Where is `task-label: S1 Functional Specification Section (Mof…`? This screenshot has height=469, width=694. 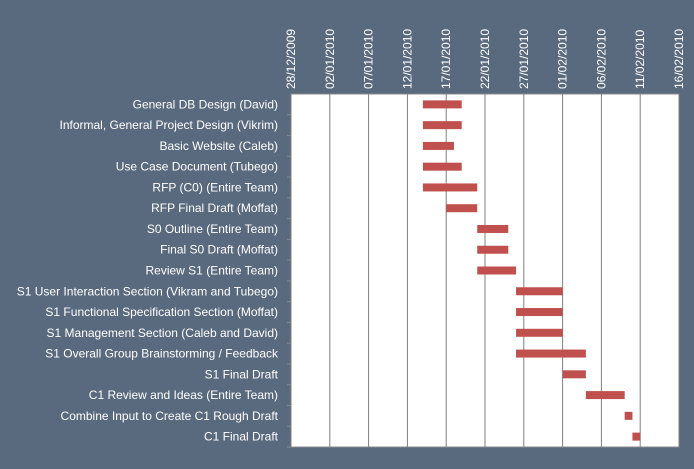 task-label: S1 Functional Specification Section (Mof… is located at coordinates (161, 312).